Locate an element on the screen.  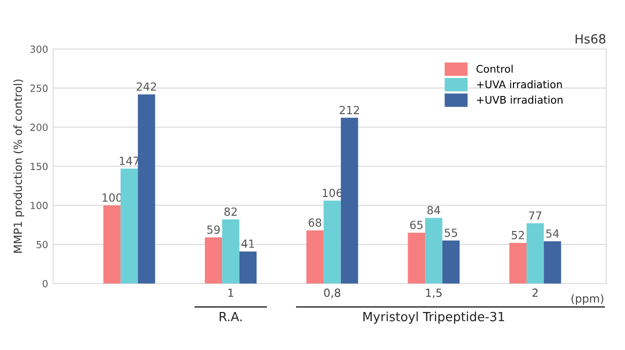
x-tick-label: 1,5 is located at coordinates (434, 293).